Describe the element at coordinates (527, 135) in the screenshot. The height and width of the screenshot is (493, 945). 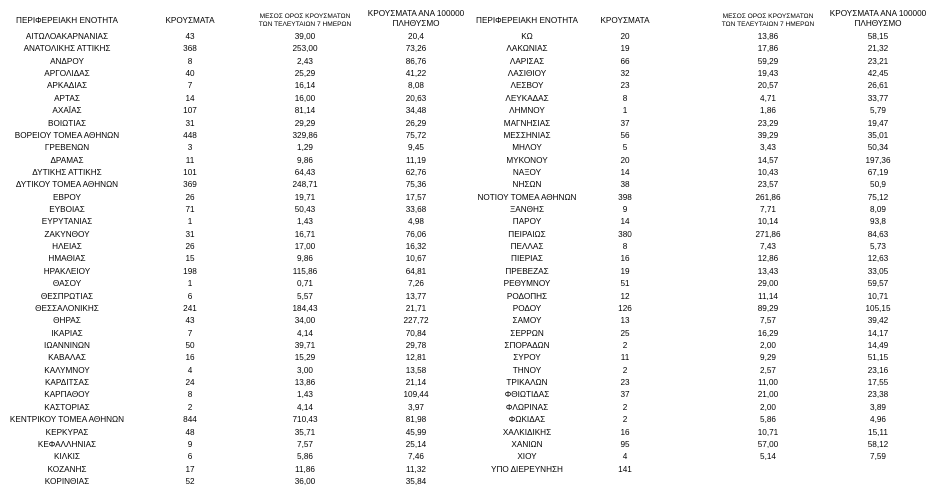
I see `region-name: ΜΕΣΣΗΝΙΑΣ` at that location.